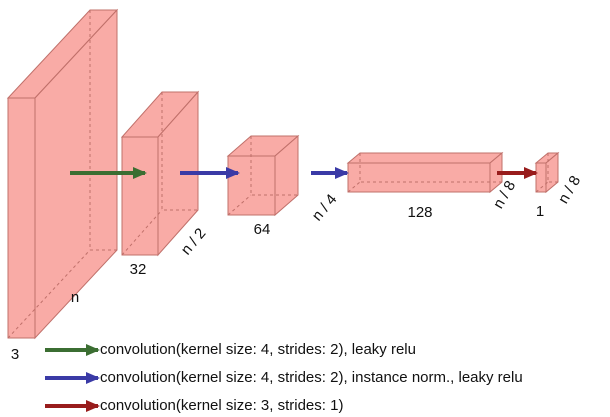  Describe the element at coordinates (540, 211) in the screenshot. I see `block-depth: 1` at that location.